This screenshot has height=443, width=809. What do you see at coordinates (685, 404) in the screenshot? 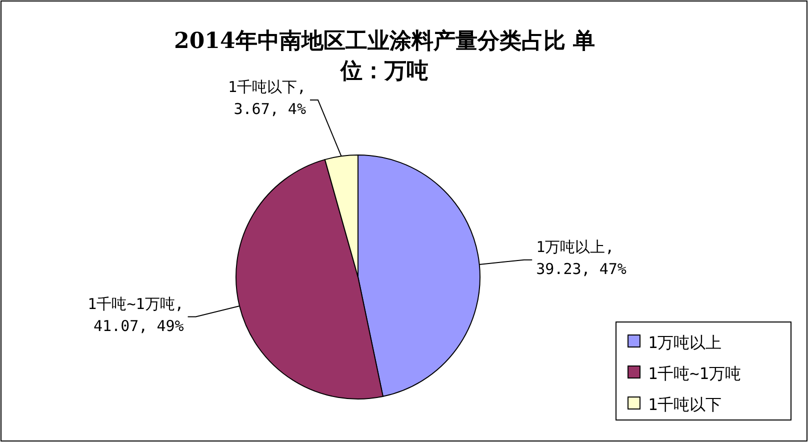
I see `legend-label: 1千吨以下` at bounding box center [685, 404].